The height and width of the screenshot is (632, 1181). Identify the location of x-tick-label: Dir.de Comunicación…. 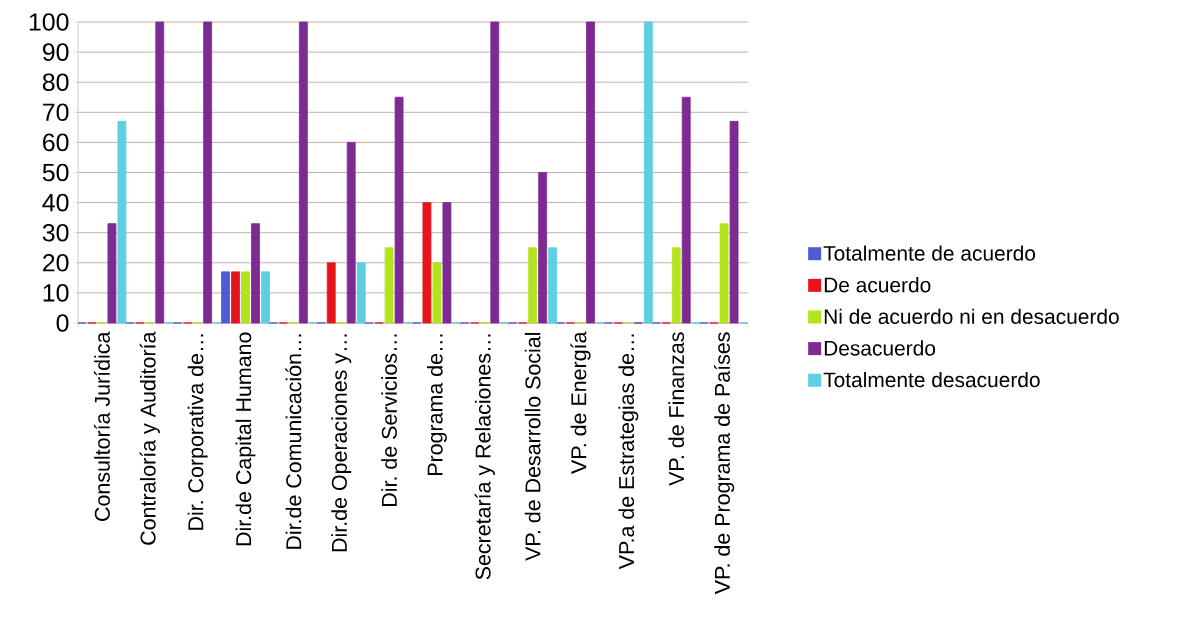
(293, 441).